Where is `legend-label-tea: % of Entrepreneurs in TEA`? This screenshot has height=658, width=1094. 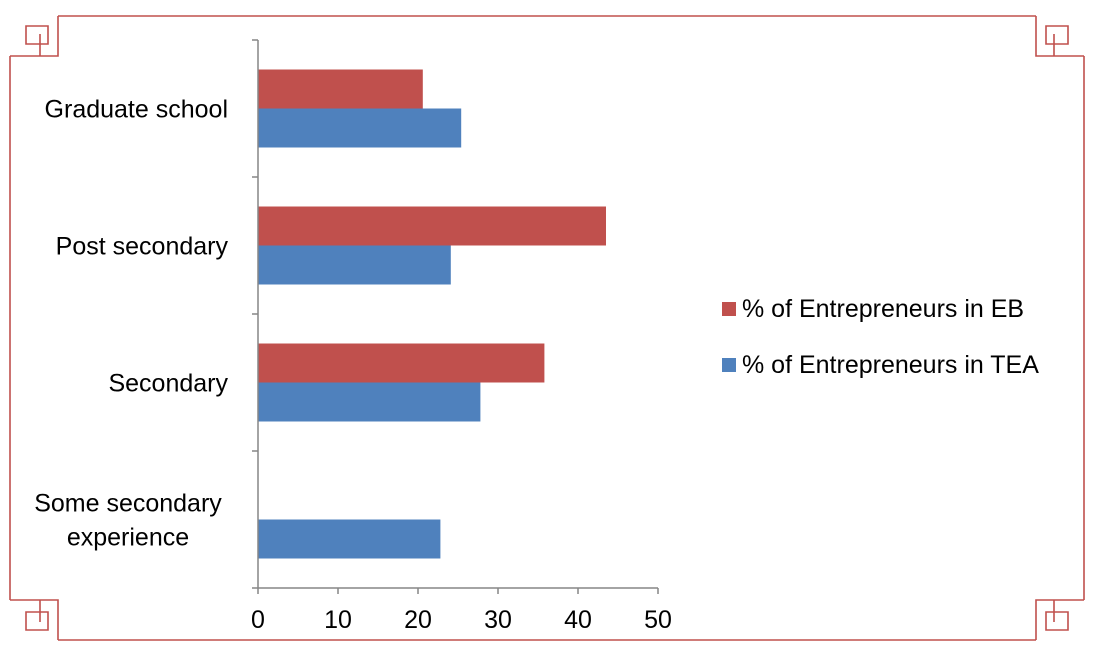
legend-label-tea: % of Entrepreneurs in TEA is located at coordinates (890, 365).